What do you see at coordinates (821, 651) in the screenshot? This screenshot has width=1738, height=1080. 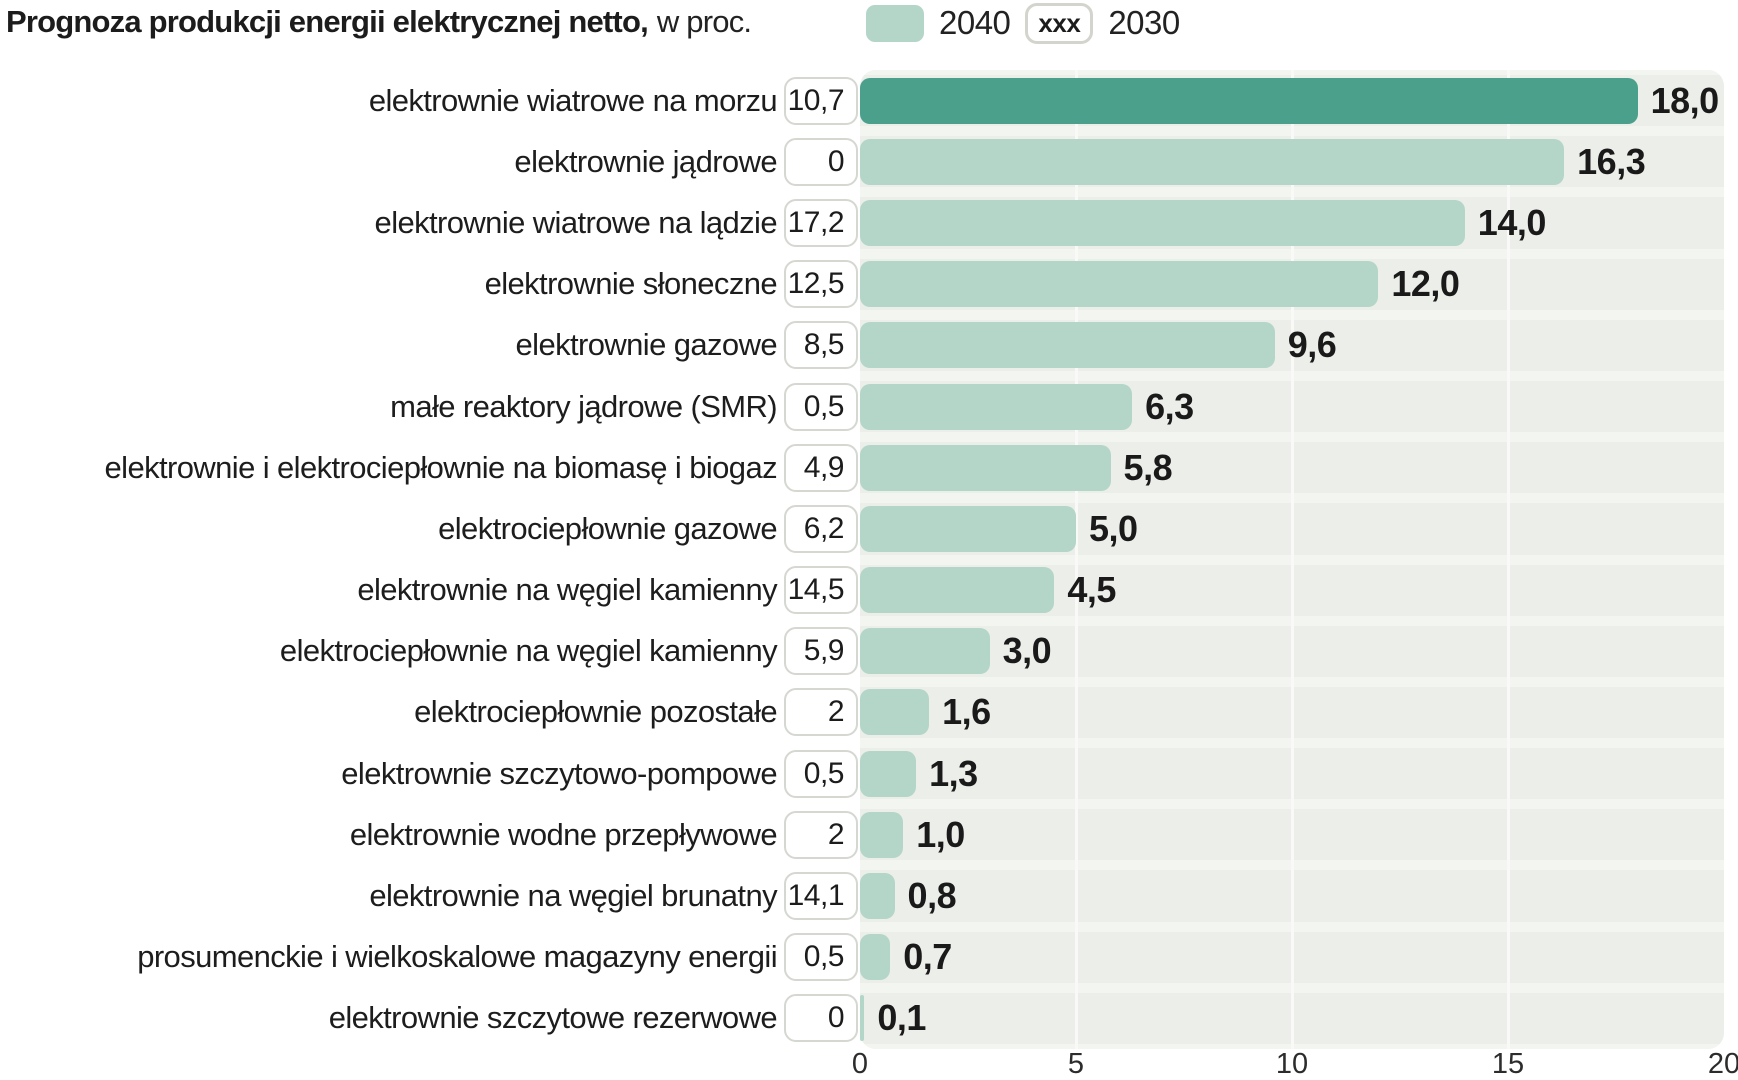 I see `value-box-2030: 5,9` at bounding box center [821, 651].